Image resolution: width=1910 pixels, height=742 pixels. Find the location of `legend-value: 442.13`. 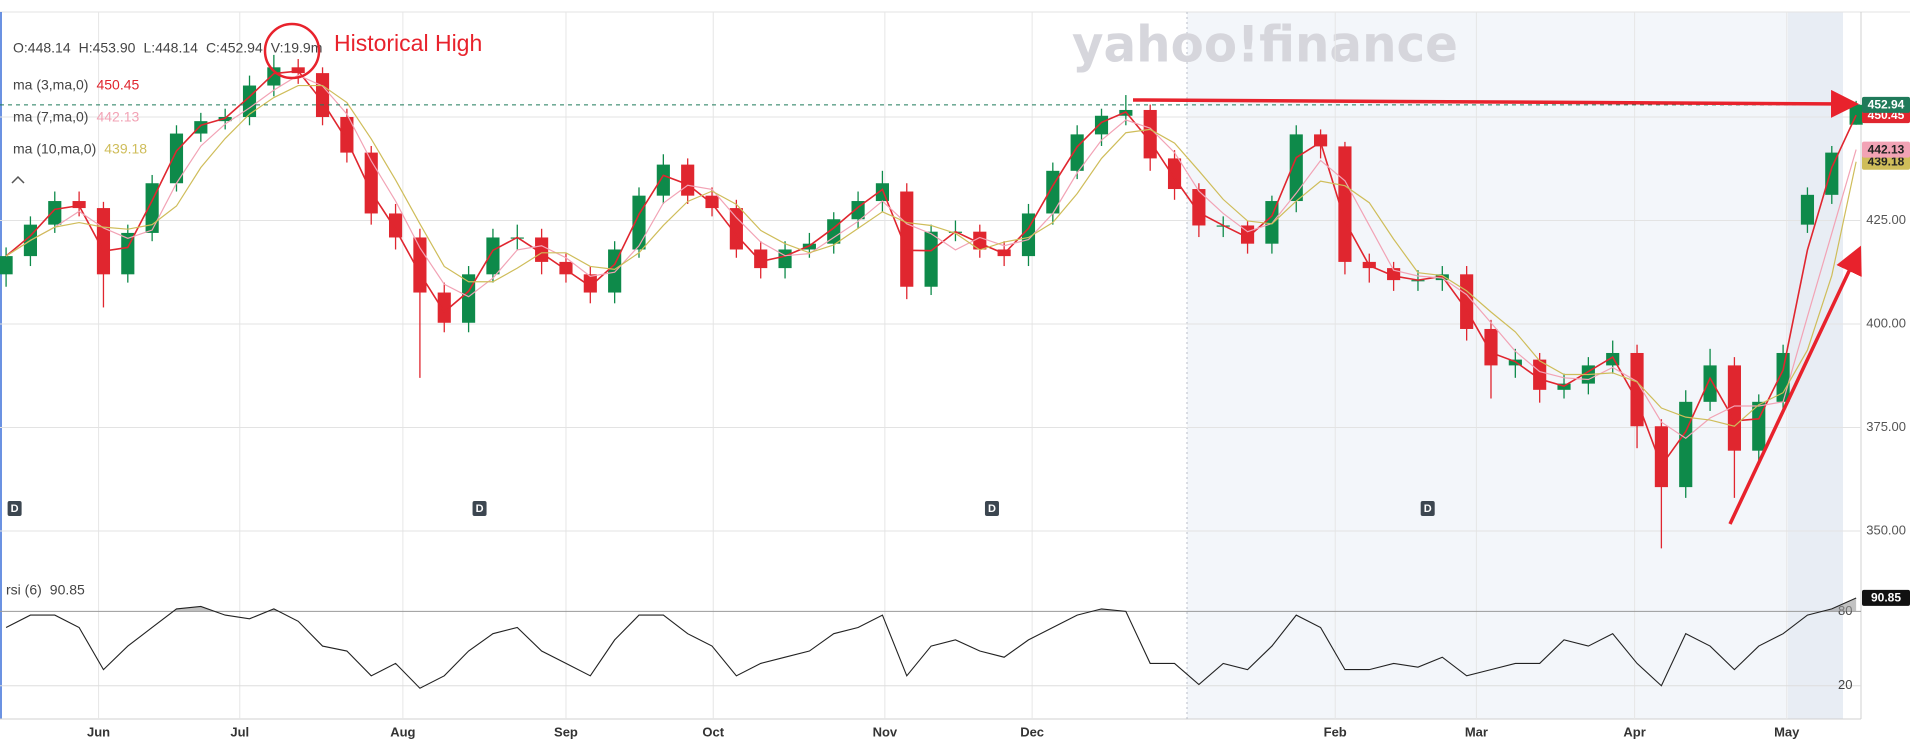

legend-value: 442.13 is located at coordinates (117, 117).